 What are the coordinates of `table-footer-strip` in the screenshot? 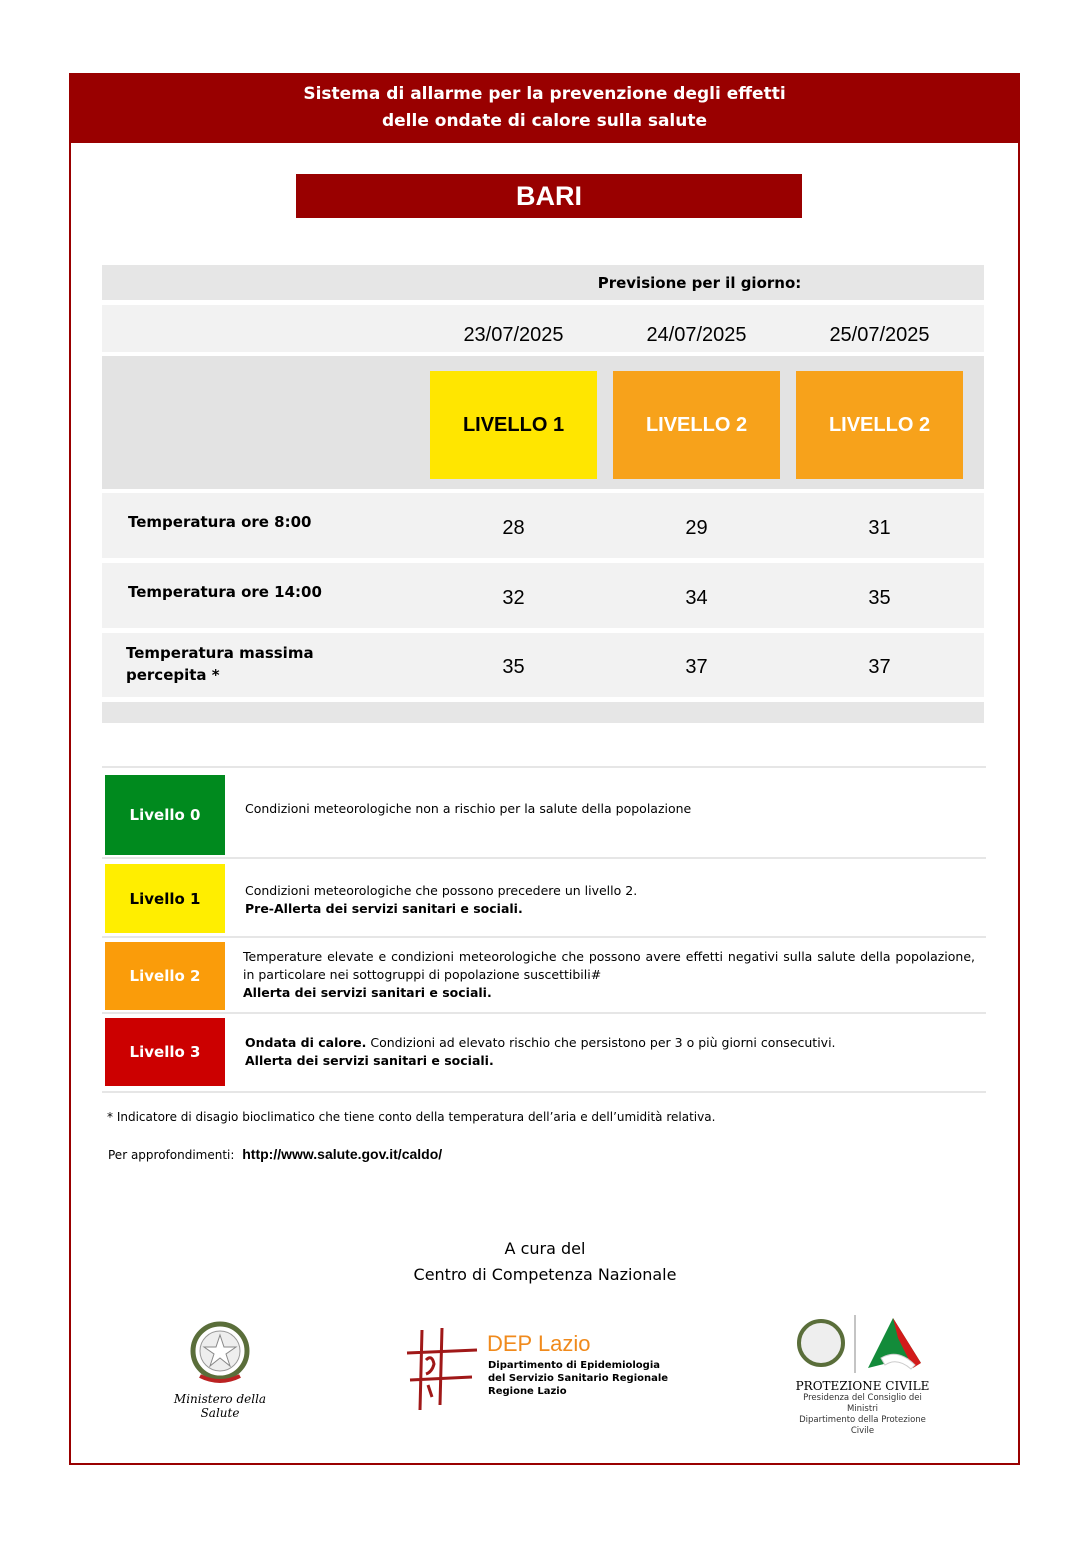 It's located at (543, 712).